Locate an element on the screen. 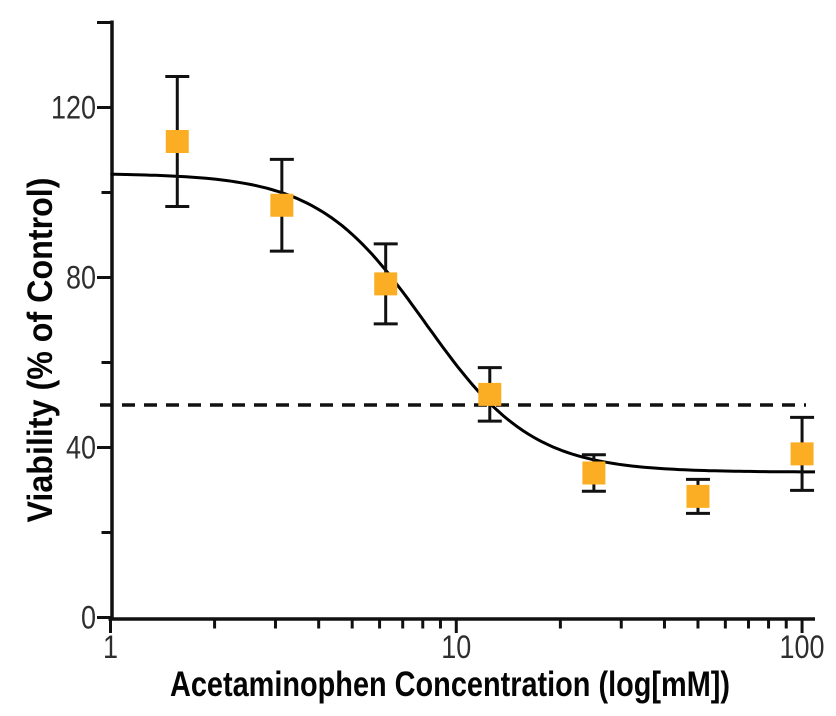 This screenshot has width=836, height=716. x-axis-ticks: 1 10 100 is located at coordinates (464, 642).